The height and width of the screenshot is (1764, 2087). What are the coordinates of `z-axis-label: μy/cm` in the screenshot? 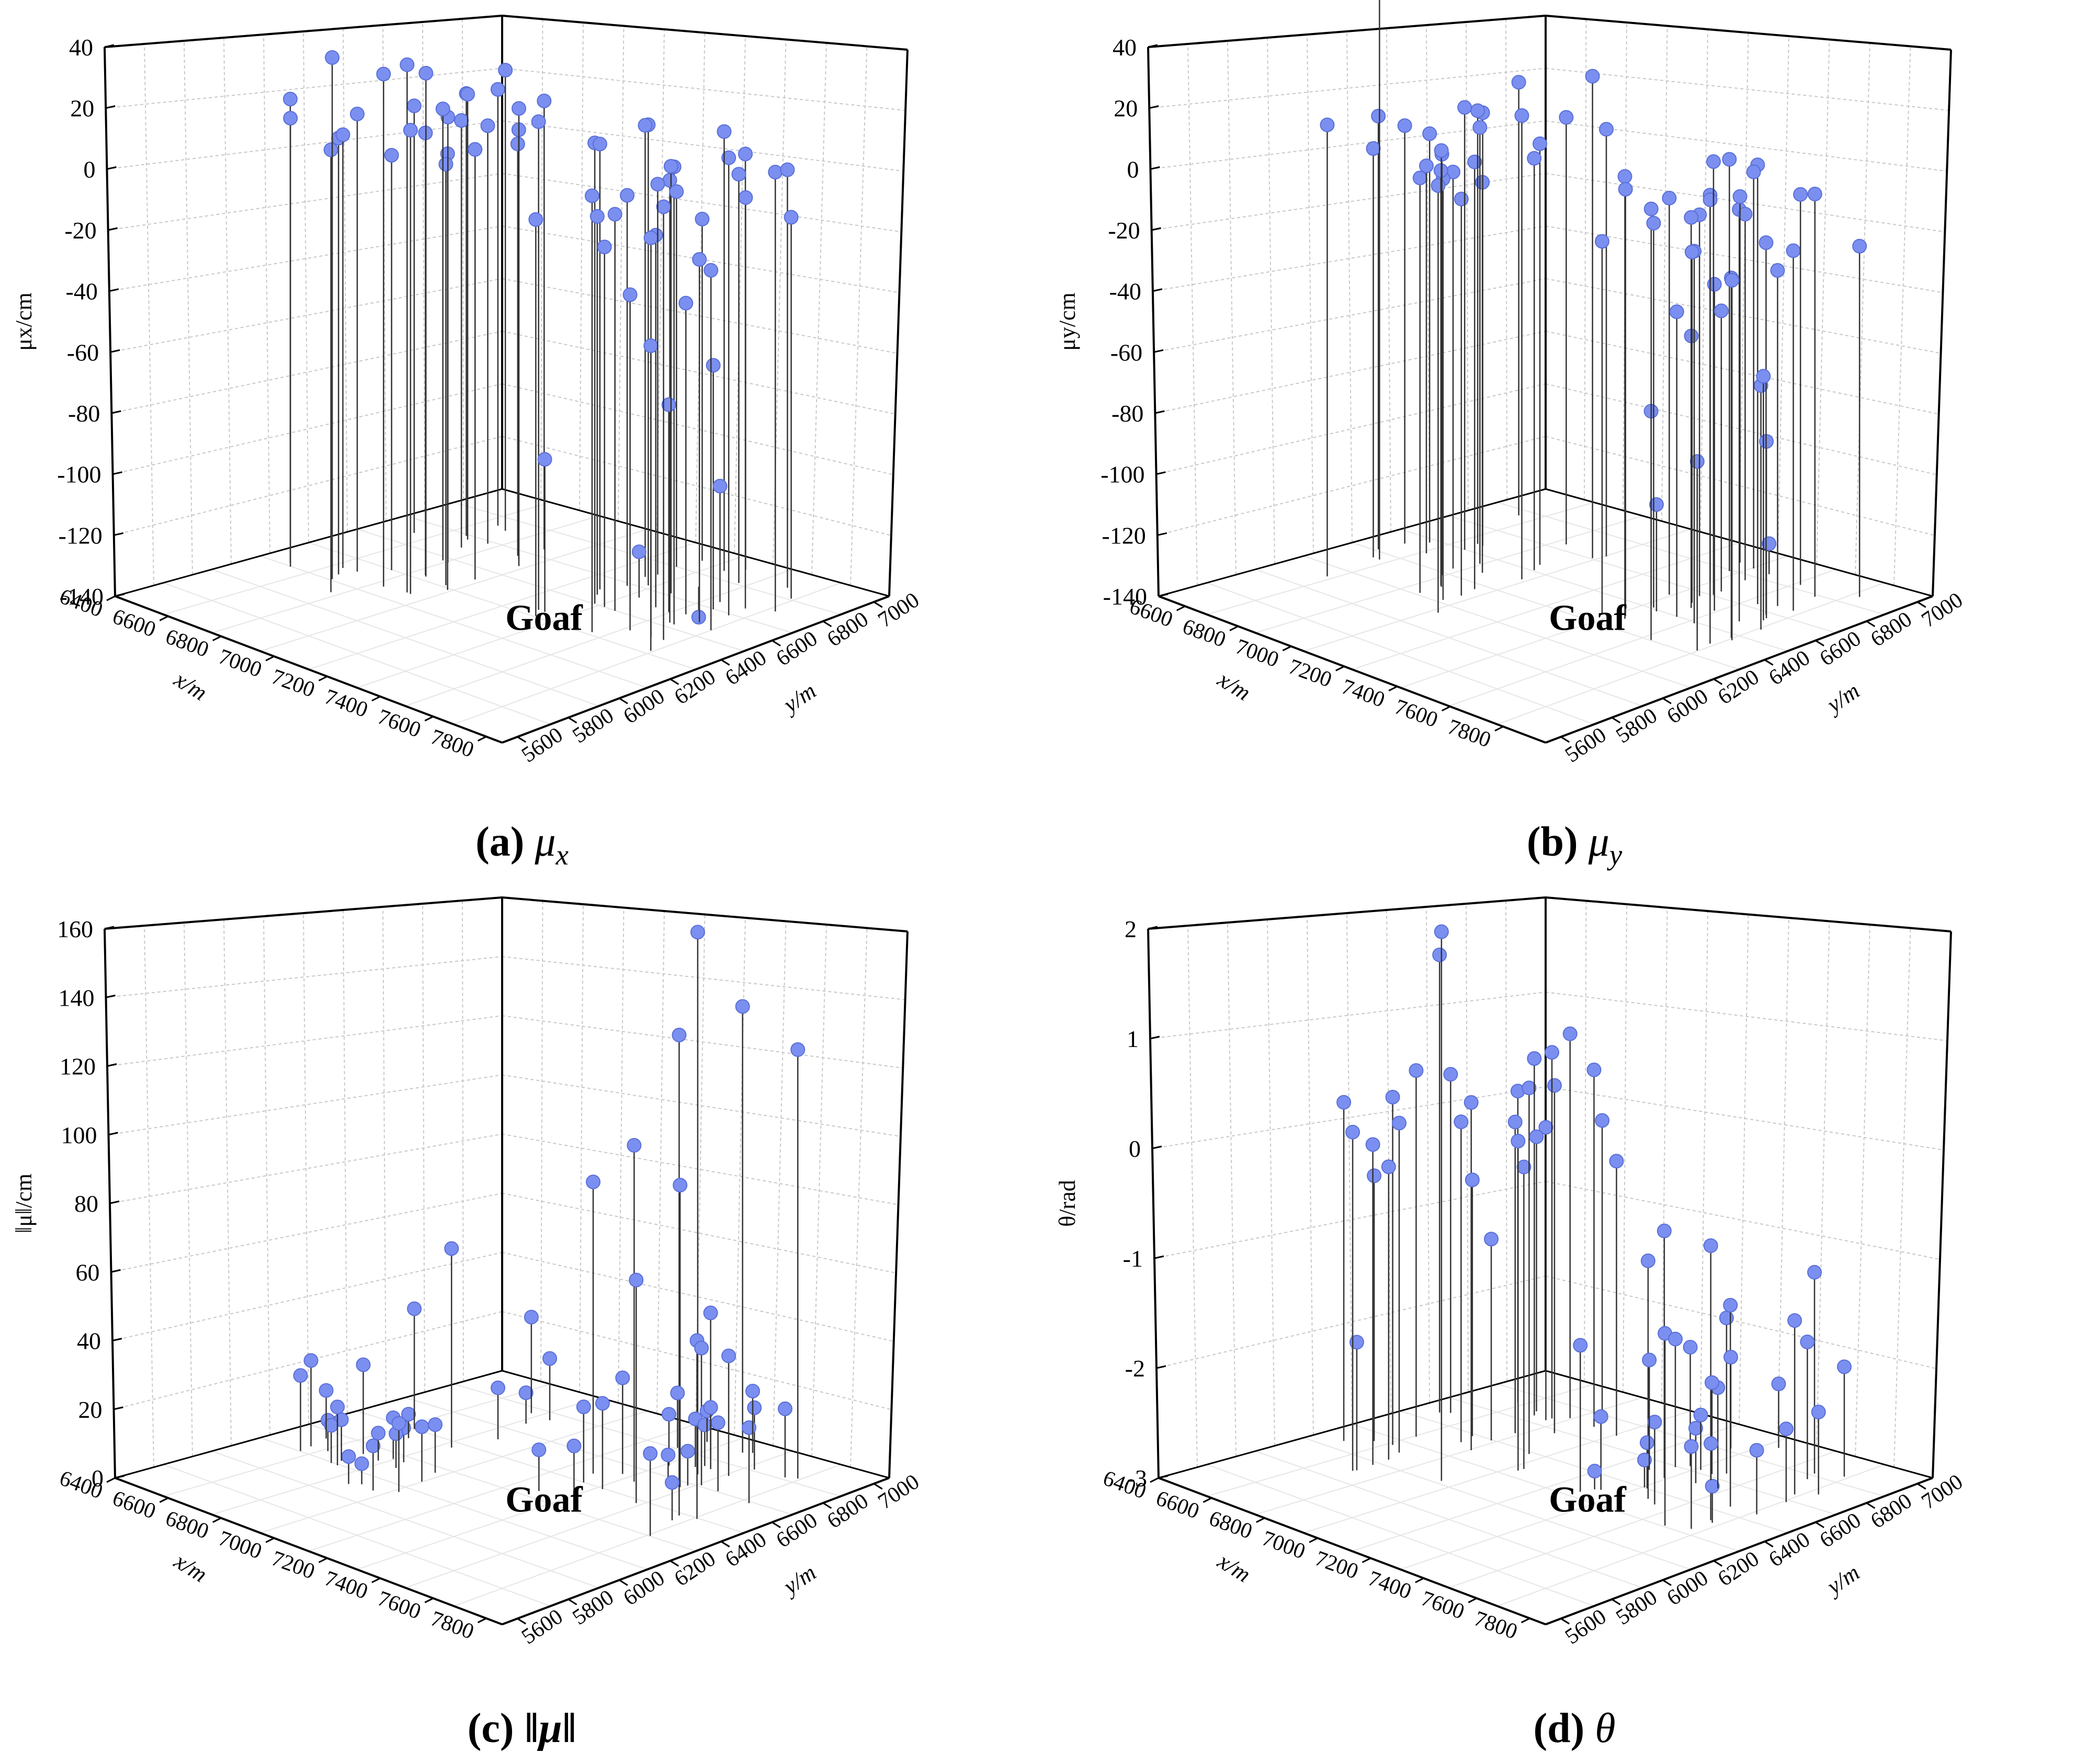 It's located at (1067, 321).